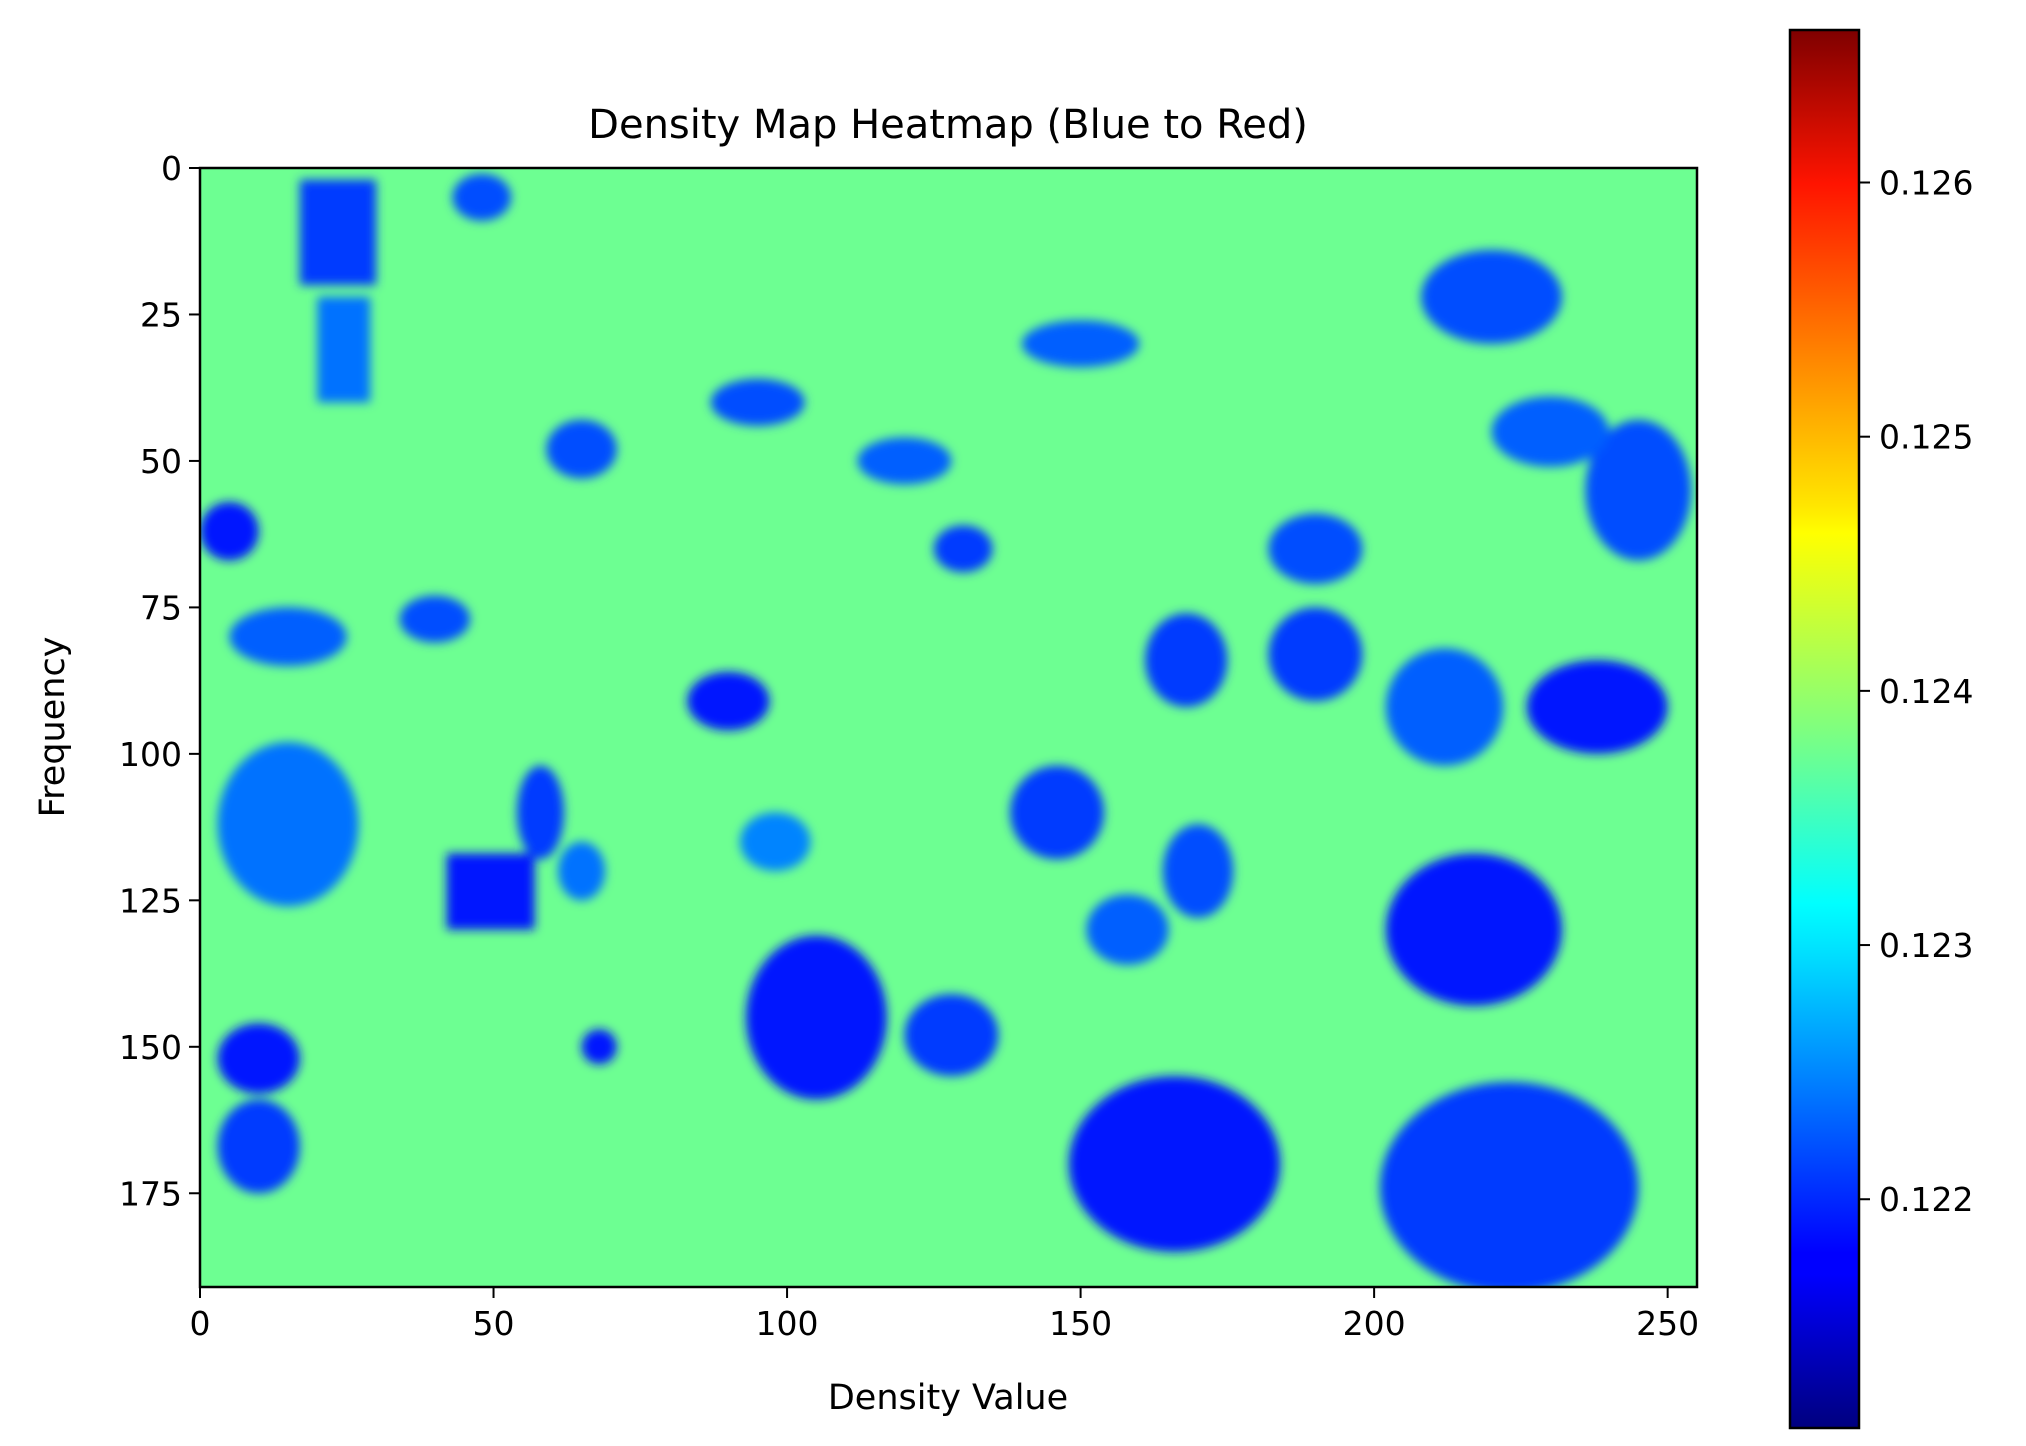 The image size is (2026, 1446). Describe the element at coordinates (150, 754) in the screenshot. I see `y-tick-label: 100` at that location.